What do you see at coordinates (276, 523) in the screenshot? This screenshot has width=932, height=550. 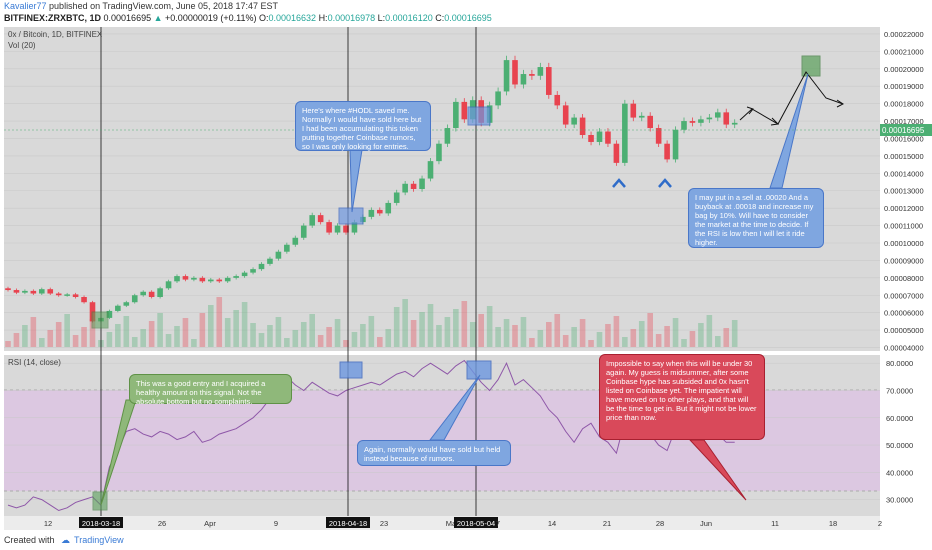 I see `x-tick-label: 9` at bounding box center [276, 523].